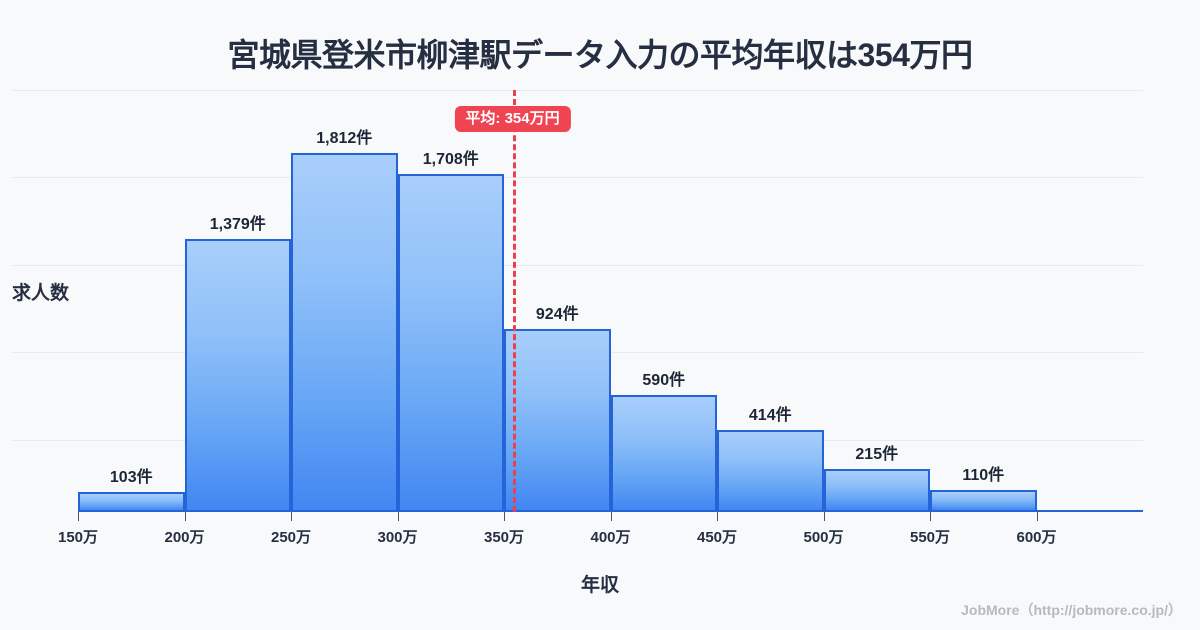 The height and width of the screenshot is (630, 1200). What do you see at coordinates (514, 301) in the screenshot?
I see `average-line` at bounding box center [514, 301].